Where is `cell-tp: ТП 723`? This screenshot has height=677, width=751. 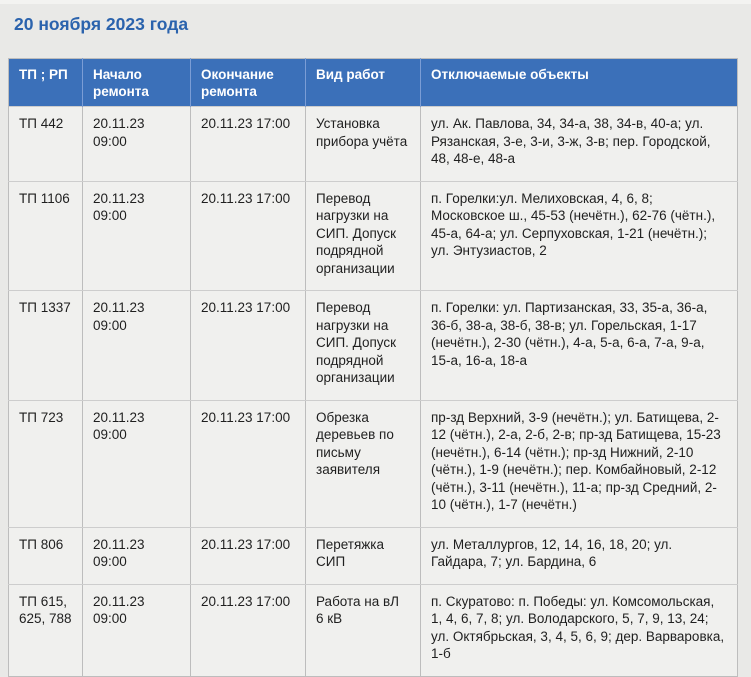
cell-tp: ТП 723 is located at coordinates (45, 463).